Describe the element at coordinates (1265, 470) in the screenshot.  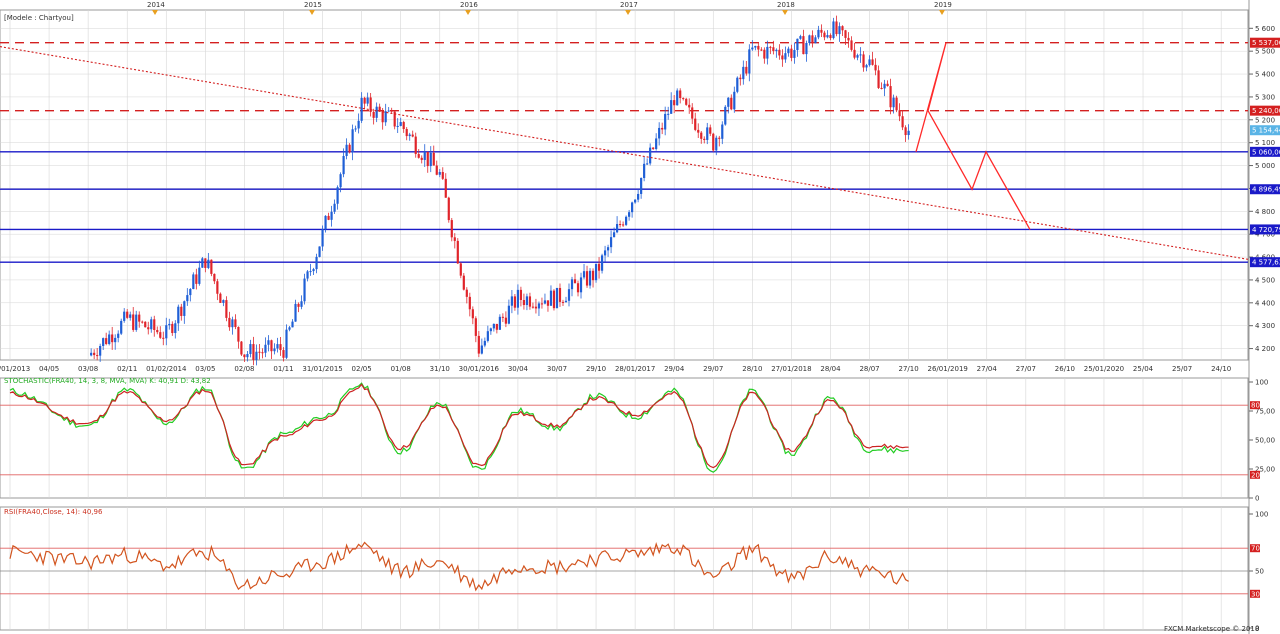
I see `stoch-tick-label: 25,00` at that location.